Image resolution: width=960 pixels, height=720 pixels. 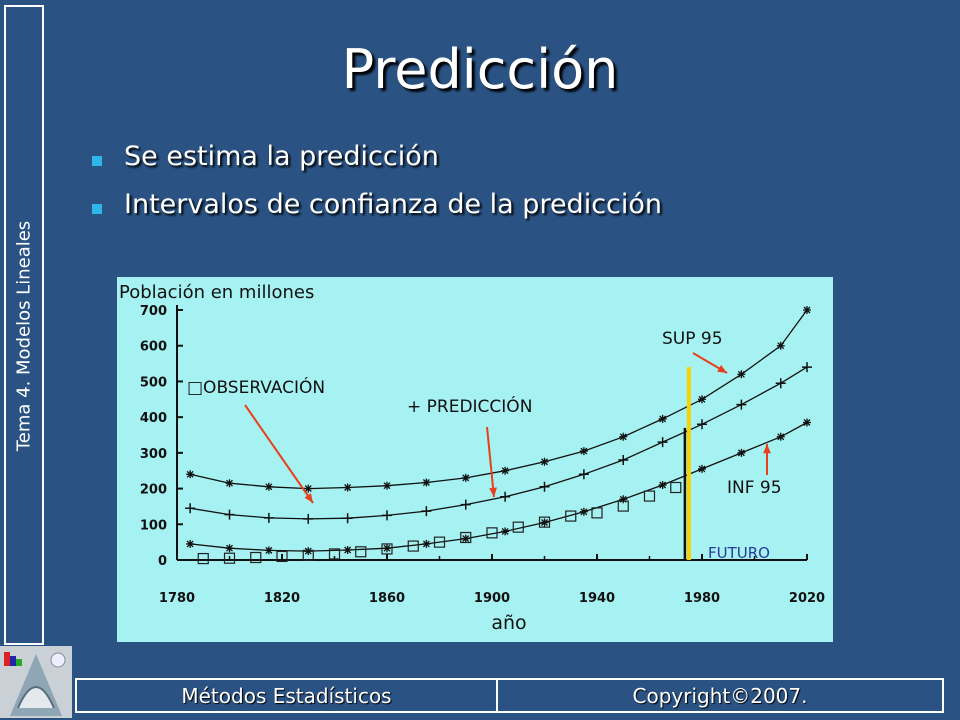 I want to click on arrow-inf95-head, so click(x=767, y=449).